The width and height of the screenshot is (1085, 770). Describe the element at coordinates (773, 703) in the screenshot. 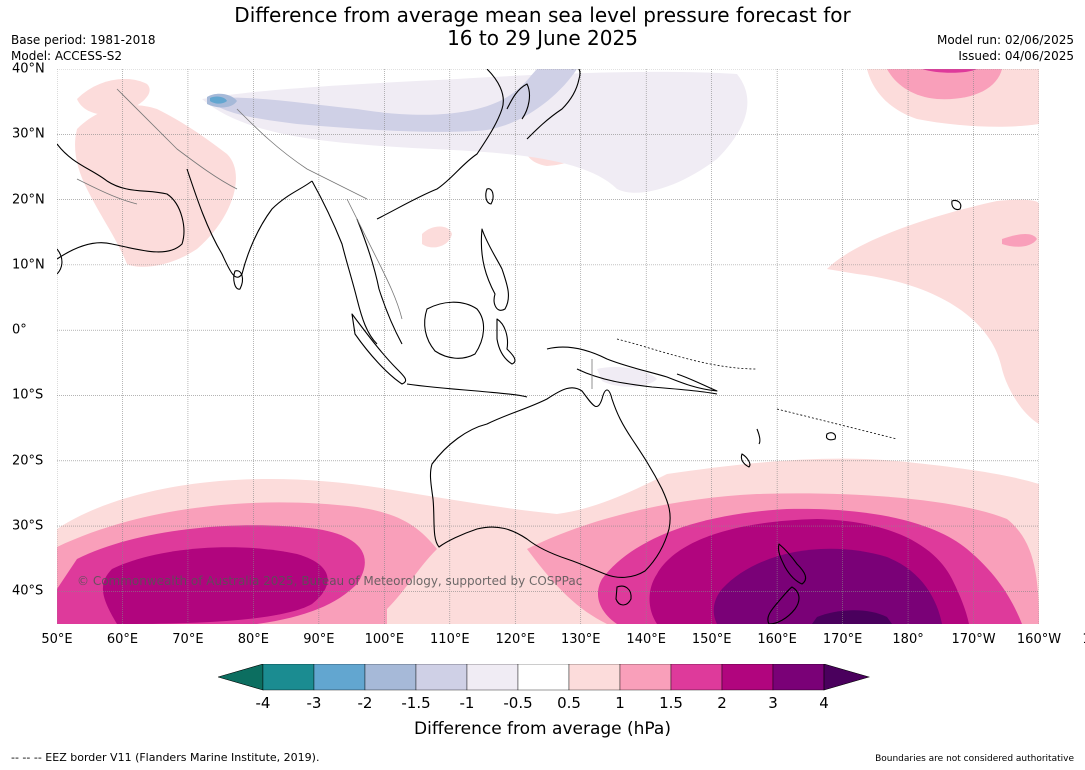

I see `colorbar-tick-label: 3` at that location.